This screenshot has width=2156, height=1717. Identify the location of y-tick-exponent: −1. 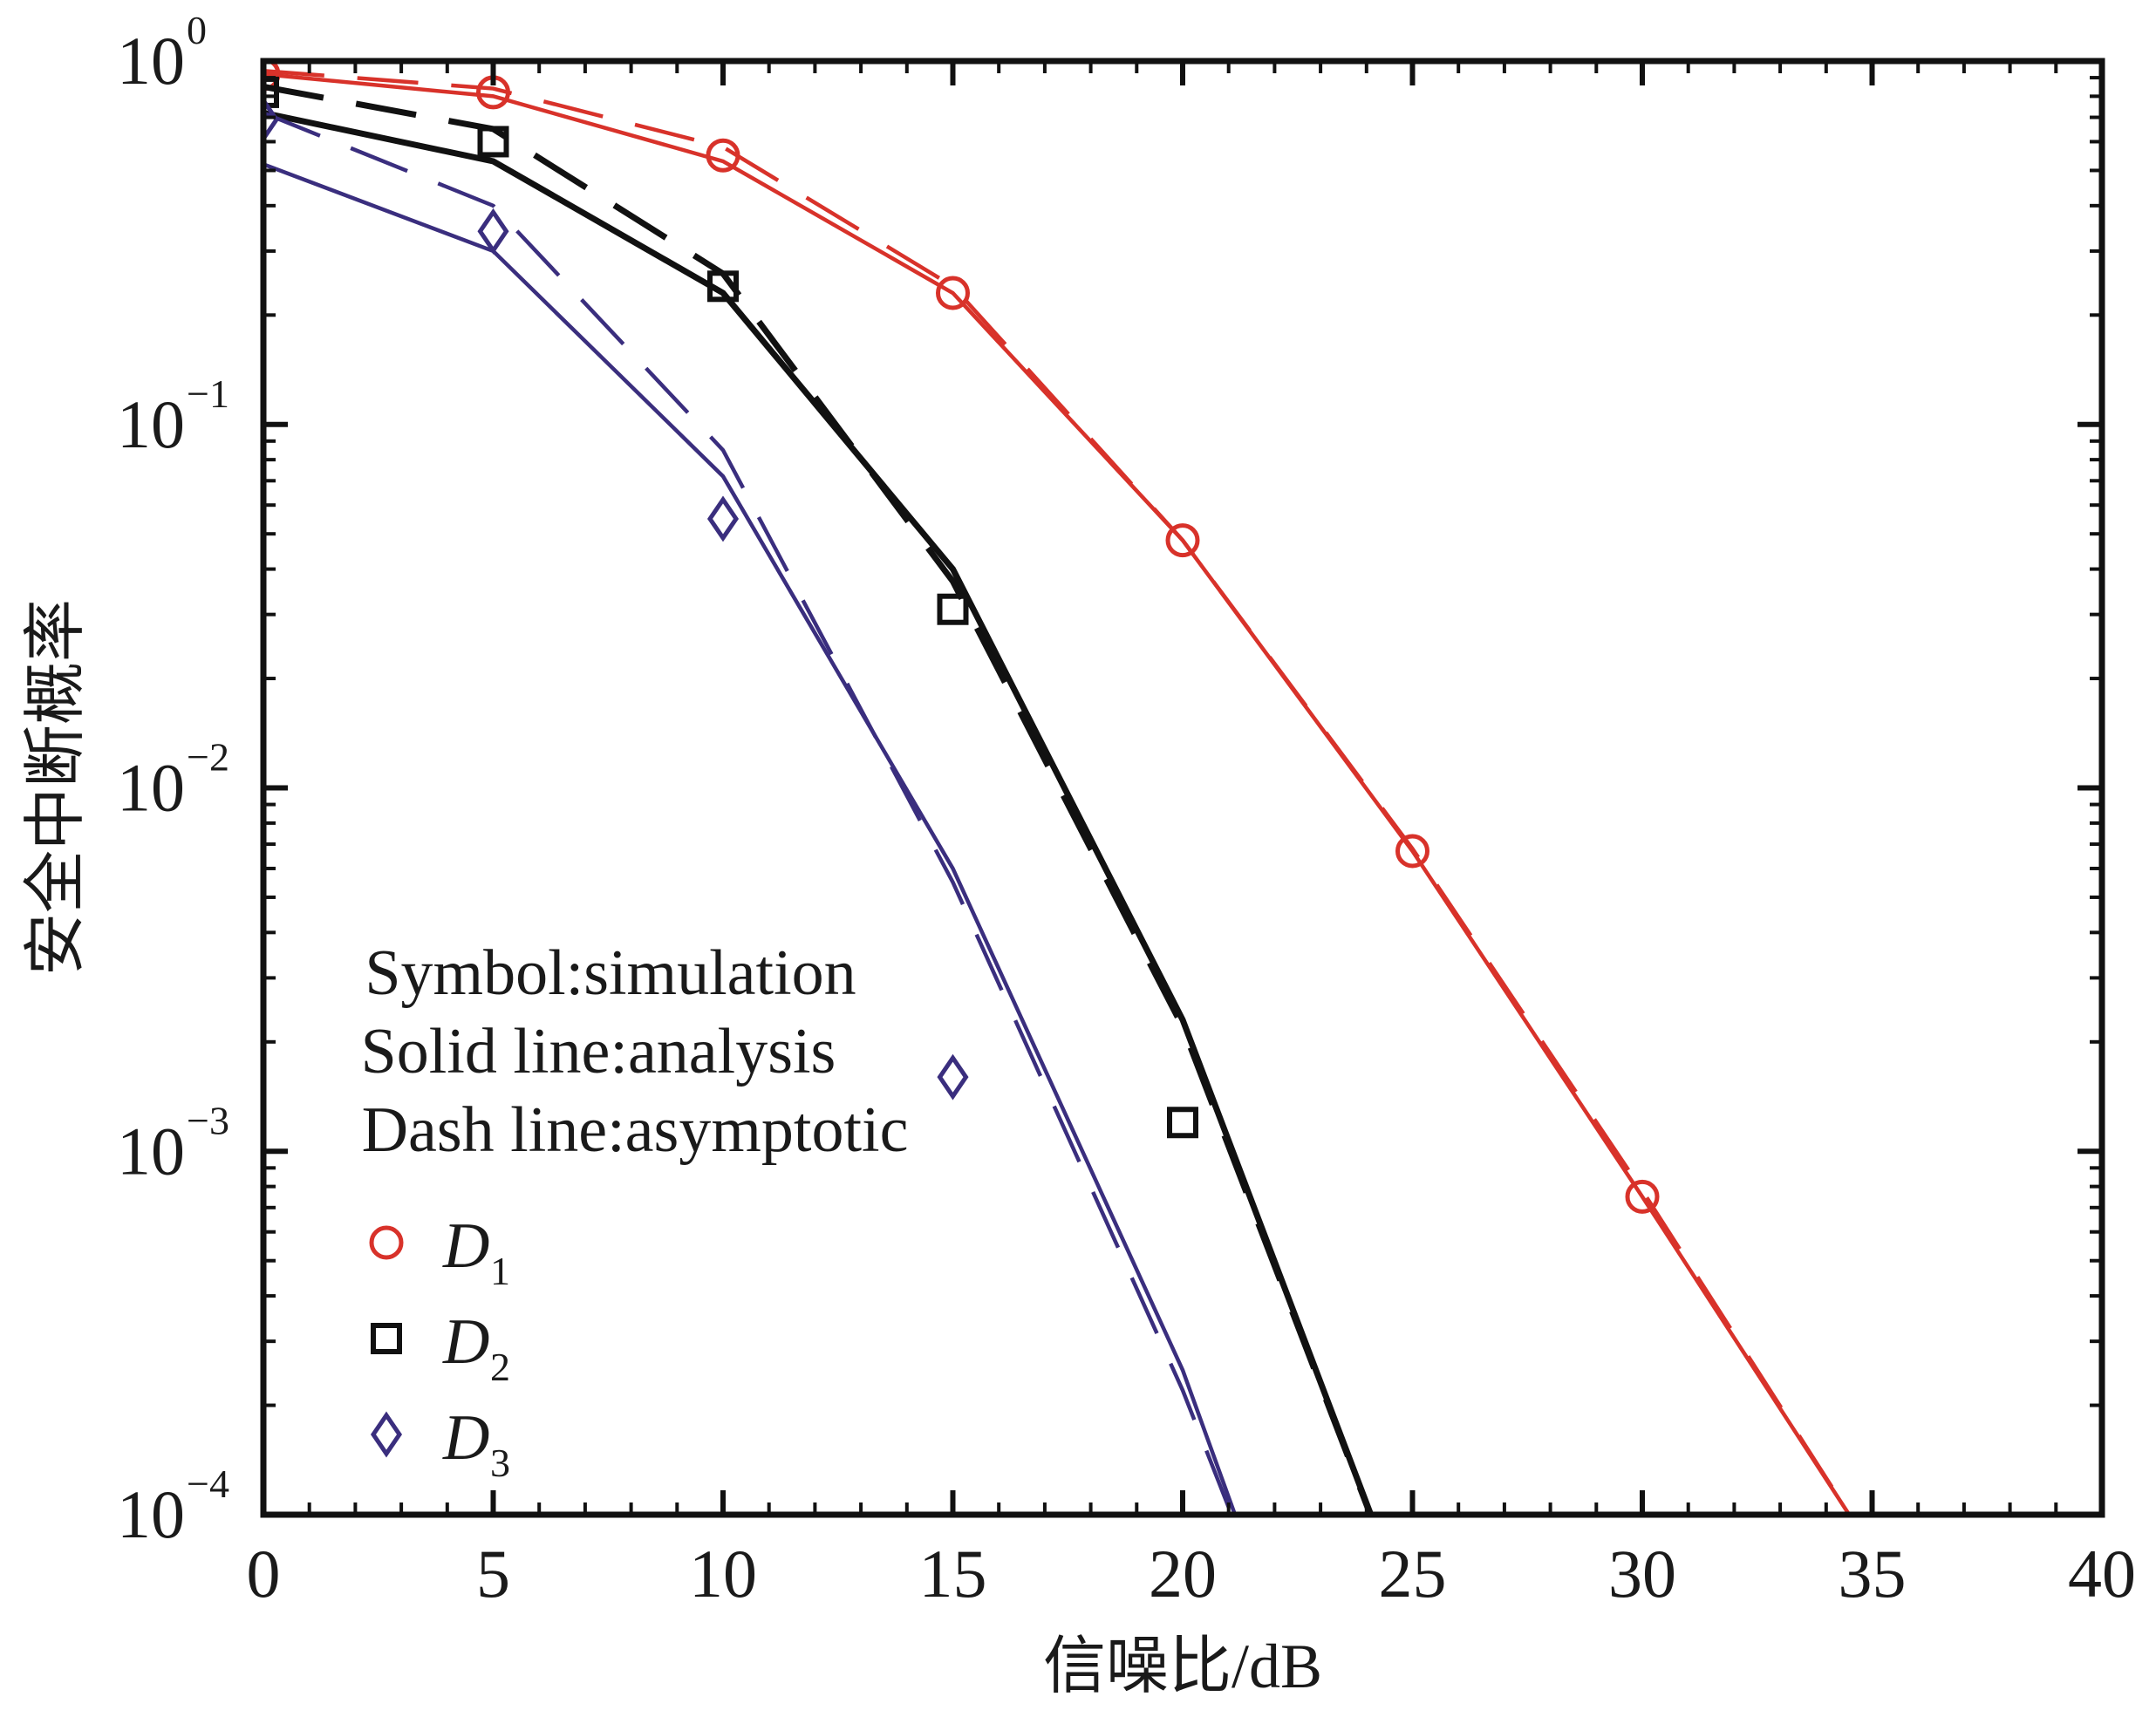
(208, 393).